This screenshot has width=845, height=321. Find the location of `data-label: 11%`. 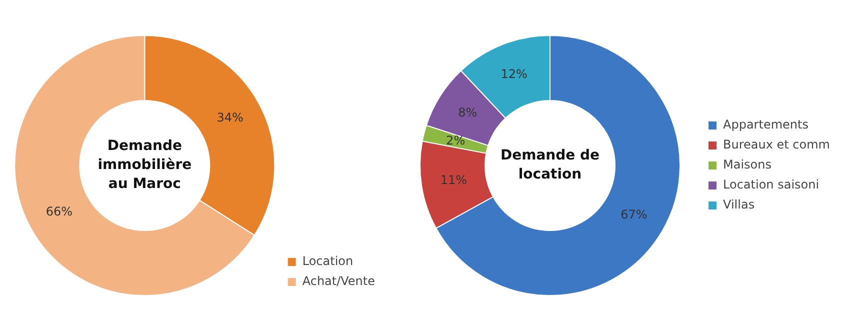

data-label: 11% is located at coordinates (454, 179).